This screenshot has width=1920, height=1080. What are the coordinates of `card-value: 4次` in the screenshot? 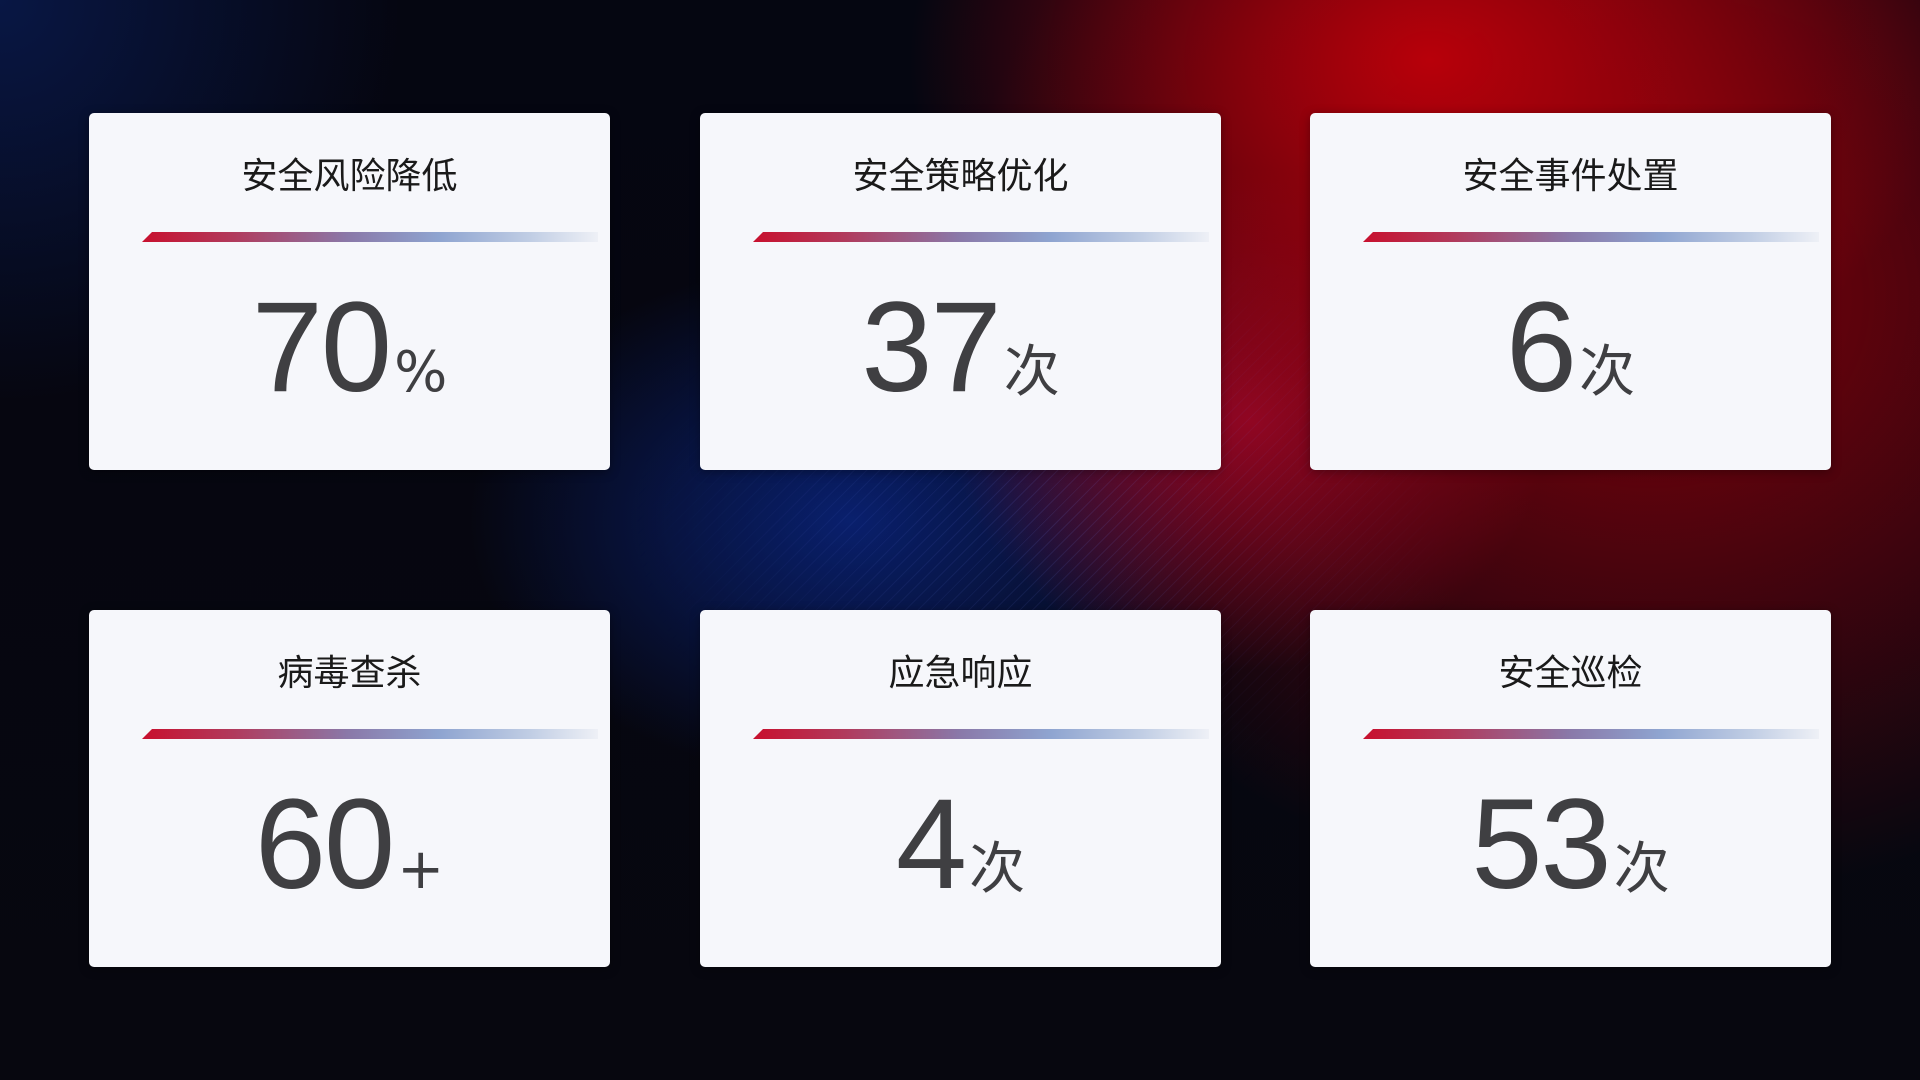 It's located at (960, 845).